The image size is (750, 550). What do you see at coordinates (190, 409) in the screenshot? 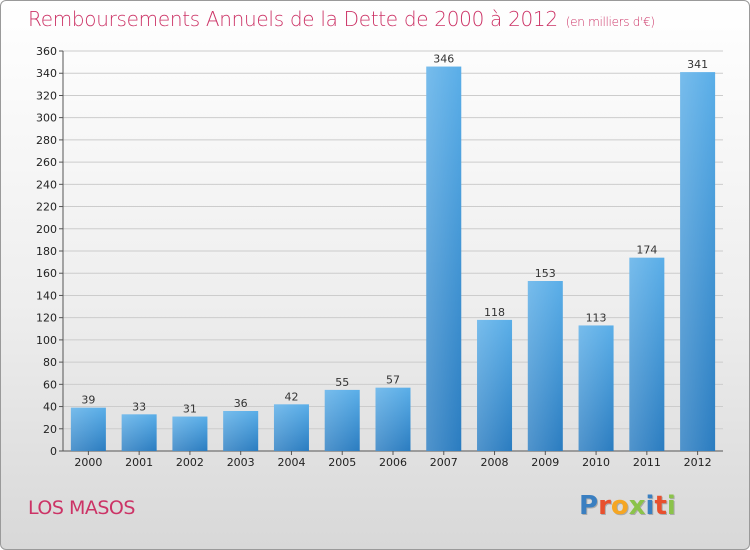
I see `bar-value-label: 31` at bounding box center [190, 409].